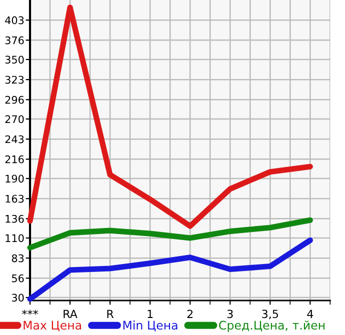 Image resolution: width=345 pixels, height=335 pixels. I want to click on y-tick-label: 376, so click(14, 40).